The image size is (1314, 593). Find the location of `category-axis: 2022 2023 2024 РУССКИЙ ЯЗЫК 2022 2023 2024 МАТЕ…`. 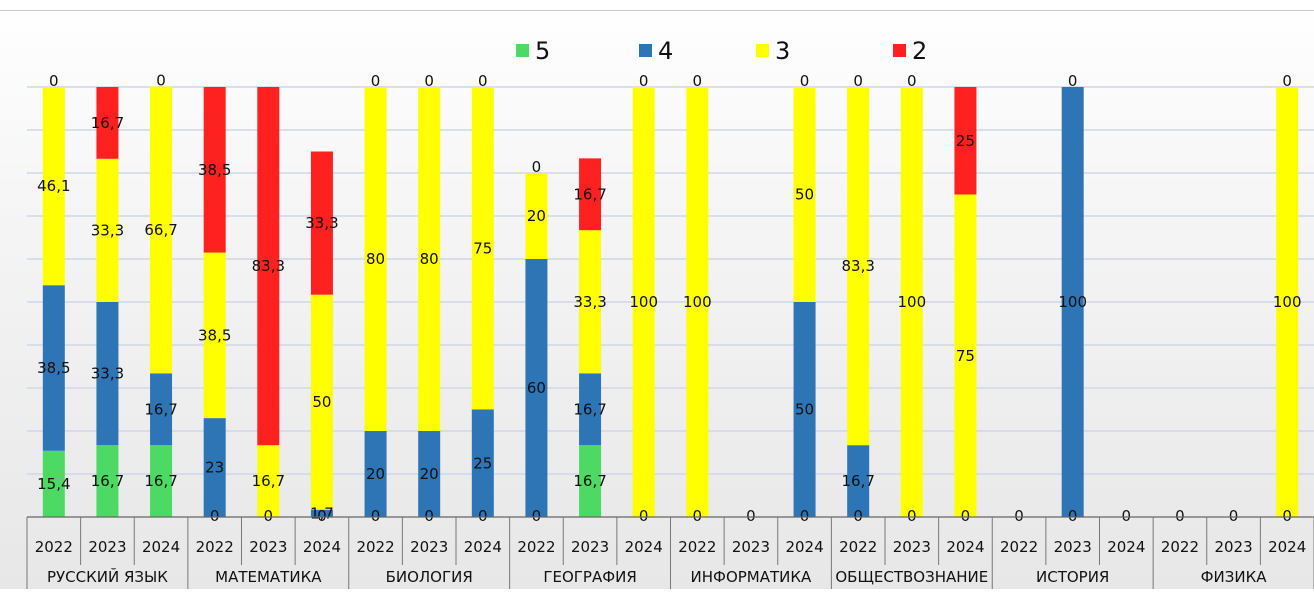

category-axis: 2022 2023 2024 РУССКИЙ ЯЗЫК 2022 2023 2024 МАТЕ… is located at coordinates (670, 552).